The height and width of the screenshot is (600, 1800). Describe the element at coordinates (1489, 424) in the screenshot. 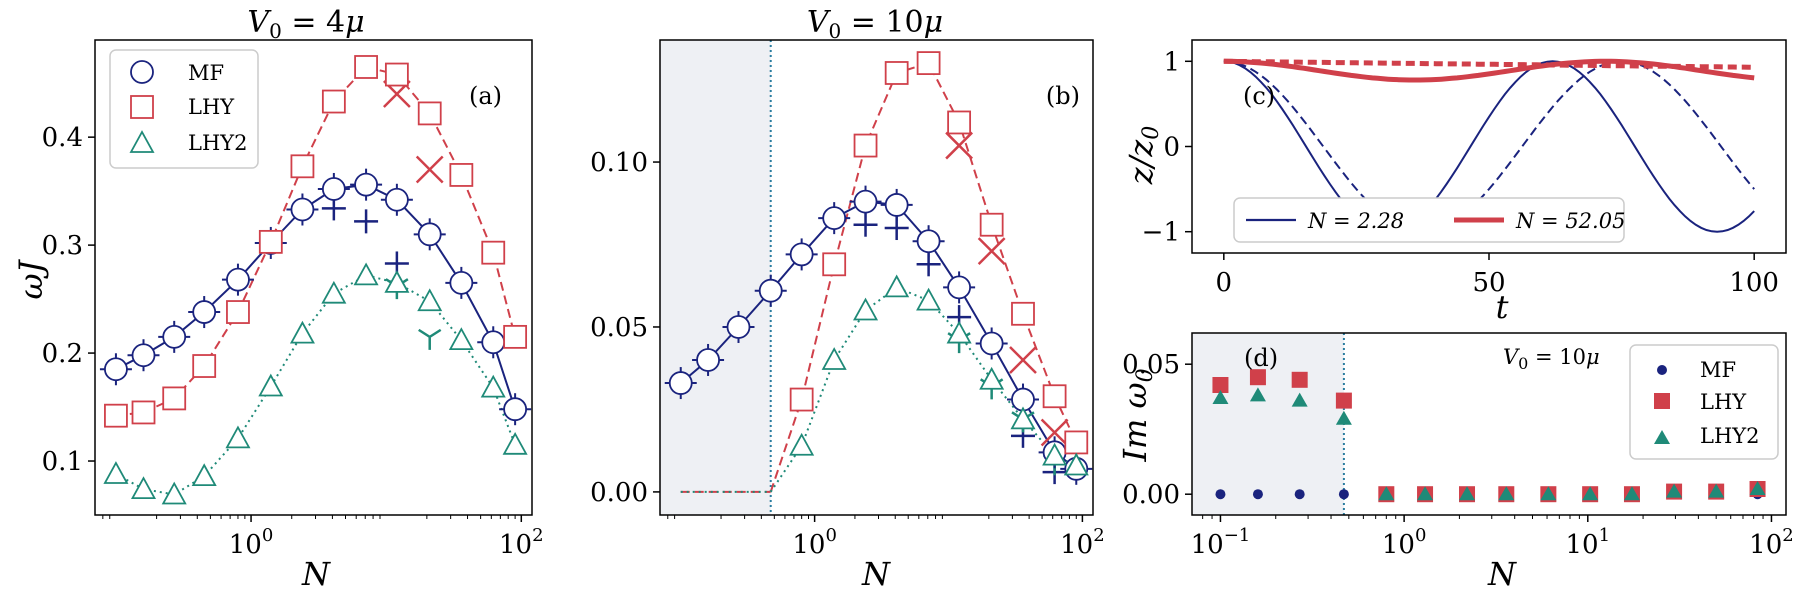

I see `axes-frame` at that location.